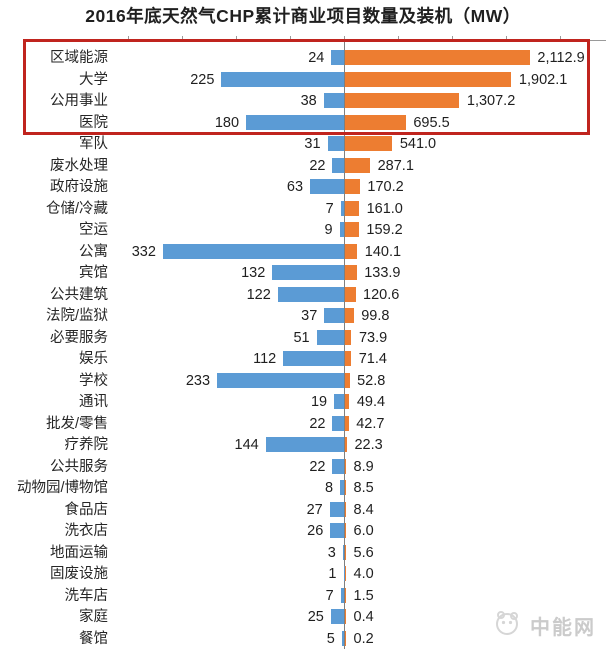 The image size is (606, 654). I want to click on top-axis-line, so click(358, 40).